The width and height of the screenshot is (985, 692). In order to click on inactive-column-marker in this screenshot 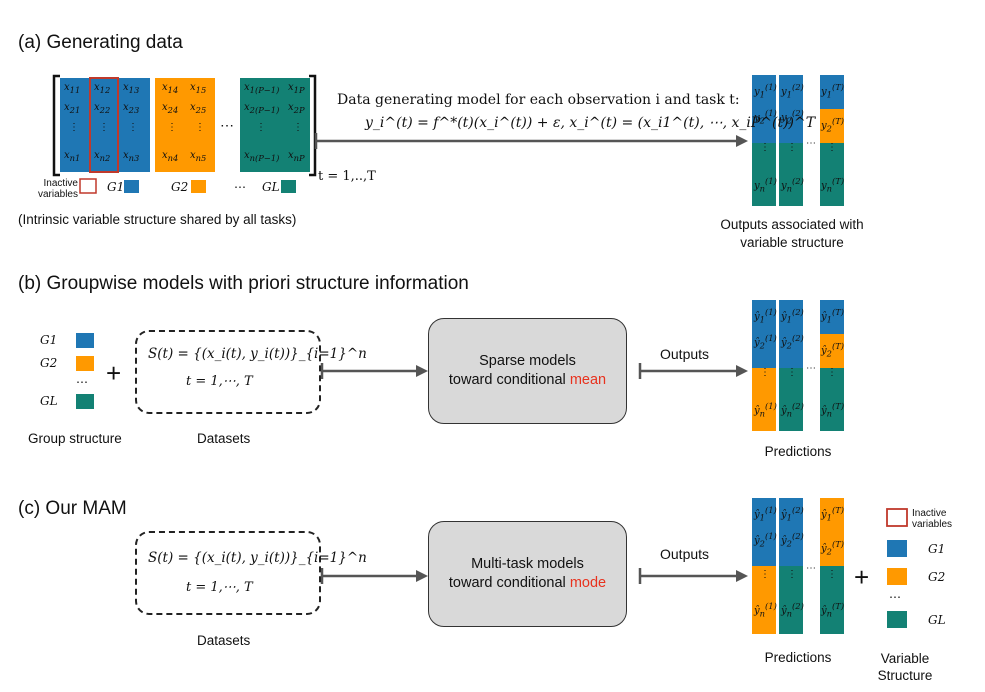, I will do `click(104, 125)`.